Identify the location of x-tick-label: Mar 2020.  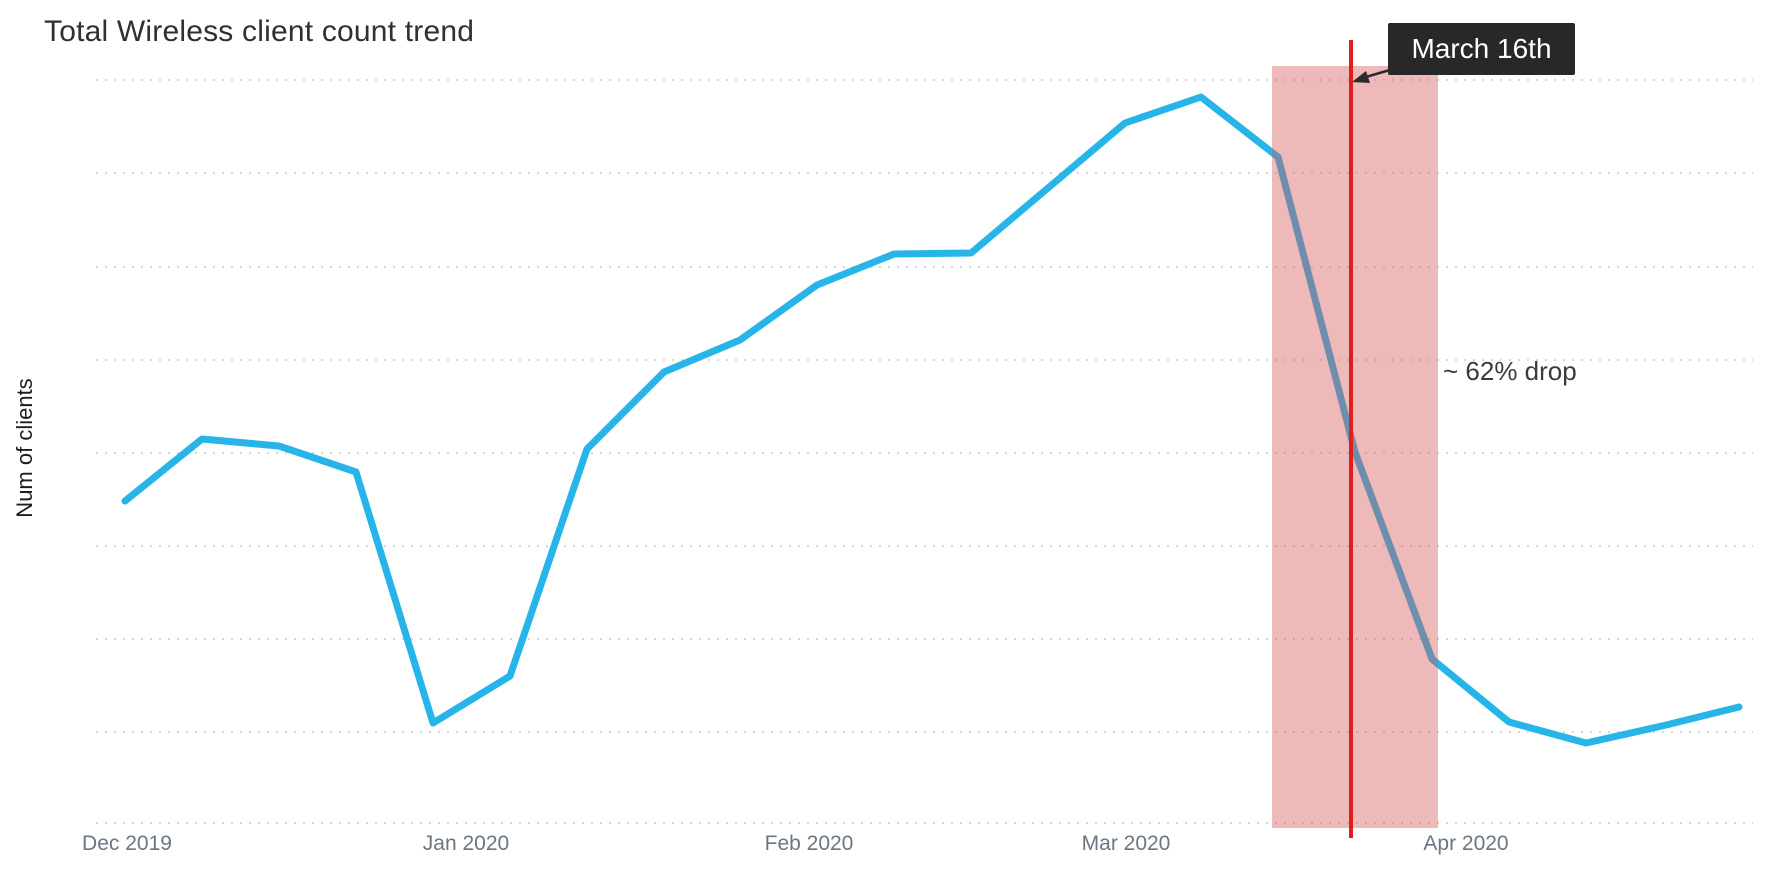
(1126, 843).